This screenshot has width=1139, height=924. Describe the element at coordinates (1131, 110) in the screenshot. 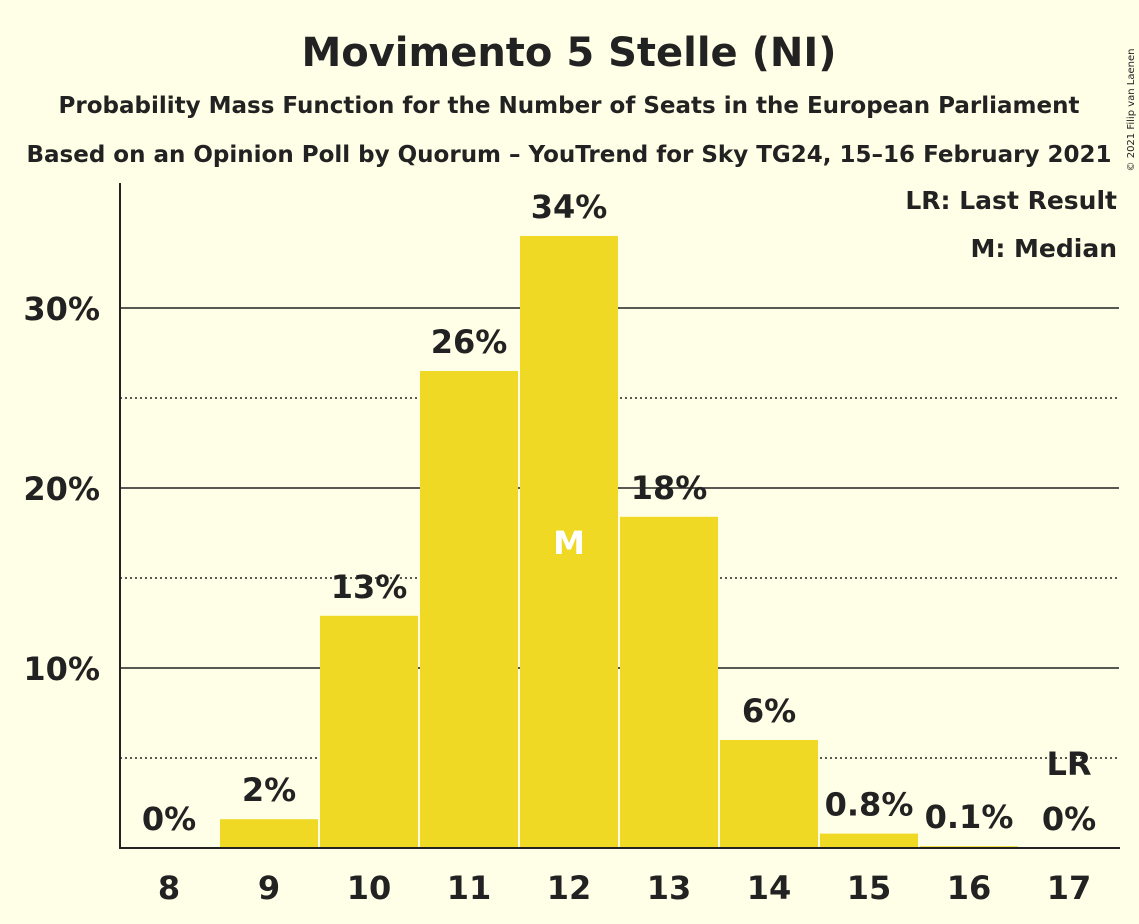

I see `copyright-note: © 2021 Filip van Laenen` at that location.